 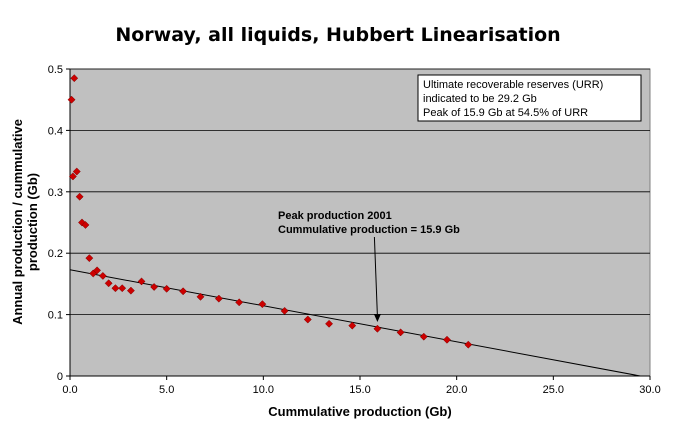 What do you see at coordinates (55, 70) in the screenshot?
I see `y-tick-label: 0.5` at bounding box center [55, 70].